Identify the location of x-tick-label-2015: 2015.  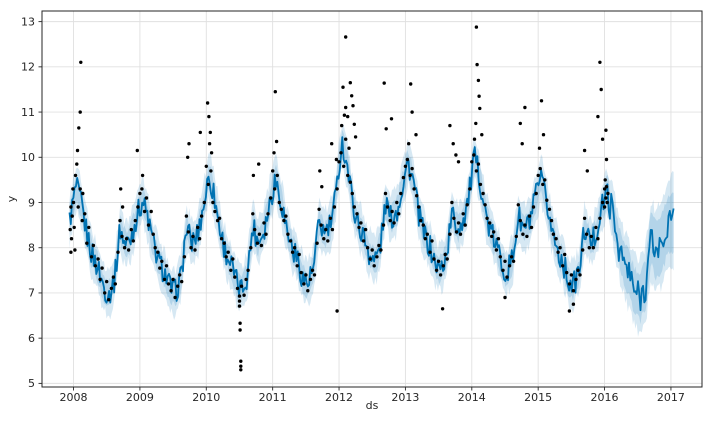
(538, 397).